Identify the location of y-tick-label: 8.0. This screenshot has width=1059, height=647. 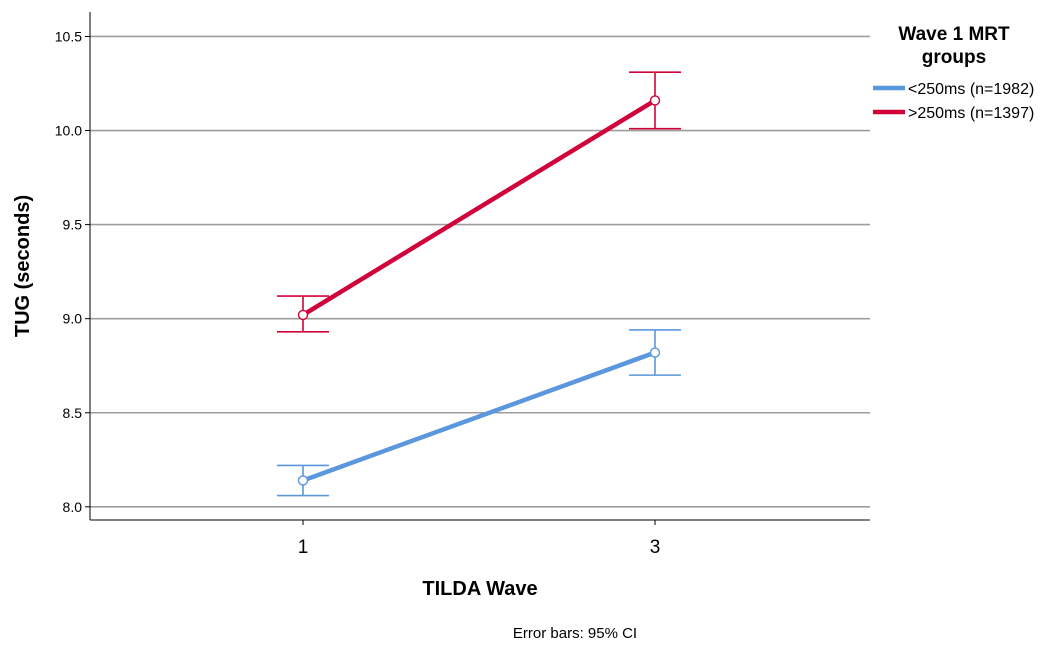
(73, 507).